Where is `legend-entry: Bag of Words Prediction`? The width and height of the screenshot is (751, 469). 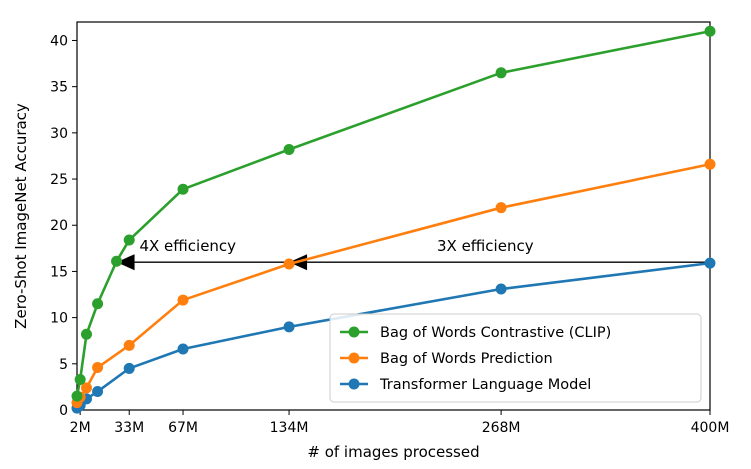 legend-entry: Bag of Words Prediction is located at coordinates (446, 359).